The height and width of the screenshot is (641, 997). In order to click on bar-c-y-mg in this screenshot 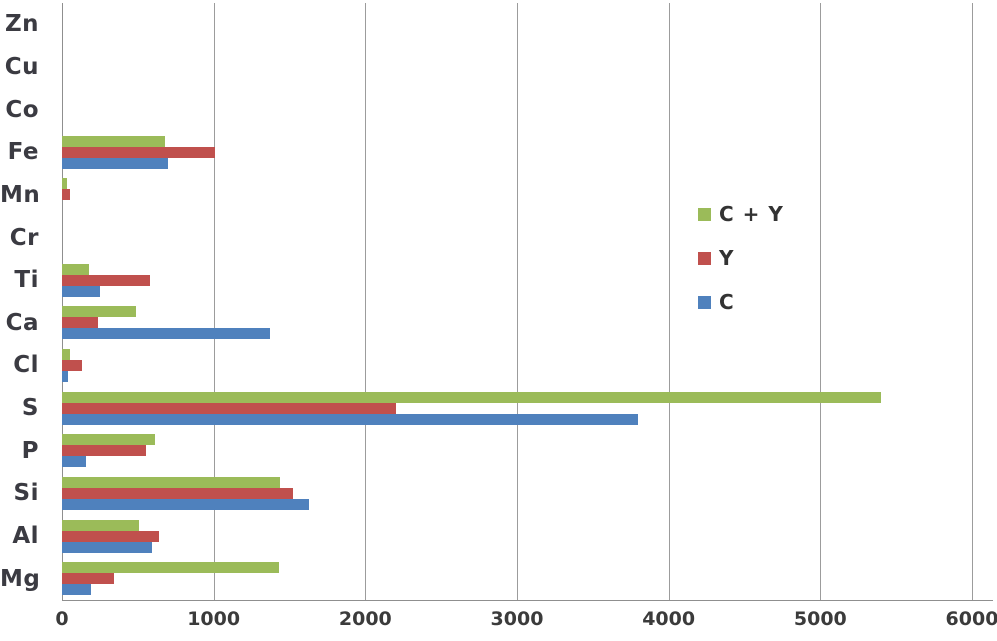, I will do `click(170, 568)`.